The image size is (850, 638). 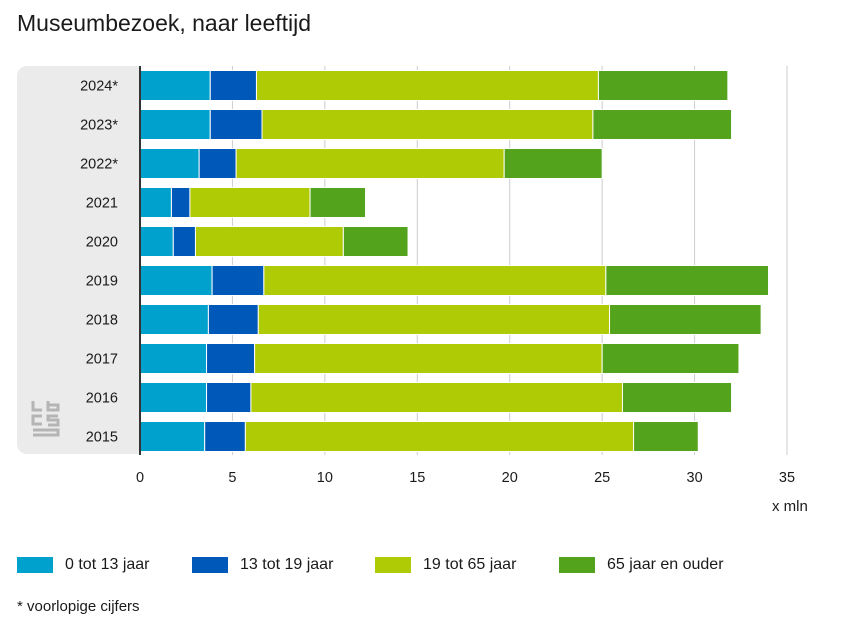 What do you see at coordinates (140, 478) in the screenshot?
I see `x-tick-label: 0` at bounding box center [140, 478].